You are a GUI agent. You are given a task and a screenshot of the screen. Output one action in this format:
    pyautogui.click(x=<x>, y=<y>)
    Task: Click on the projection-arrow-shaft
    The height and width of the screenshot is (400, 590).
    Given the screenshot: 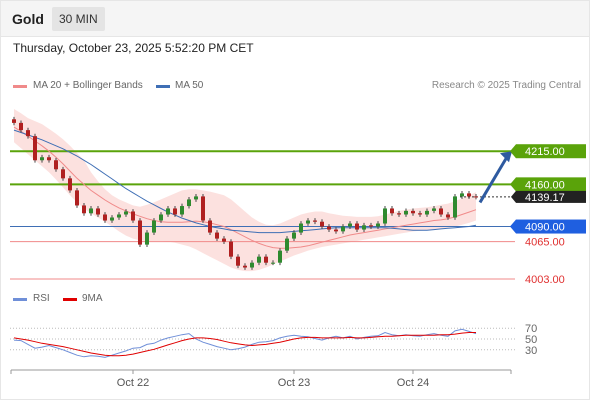 What is the action you would take?
    pyautogui.click(x=494, y=179)
    